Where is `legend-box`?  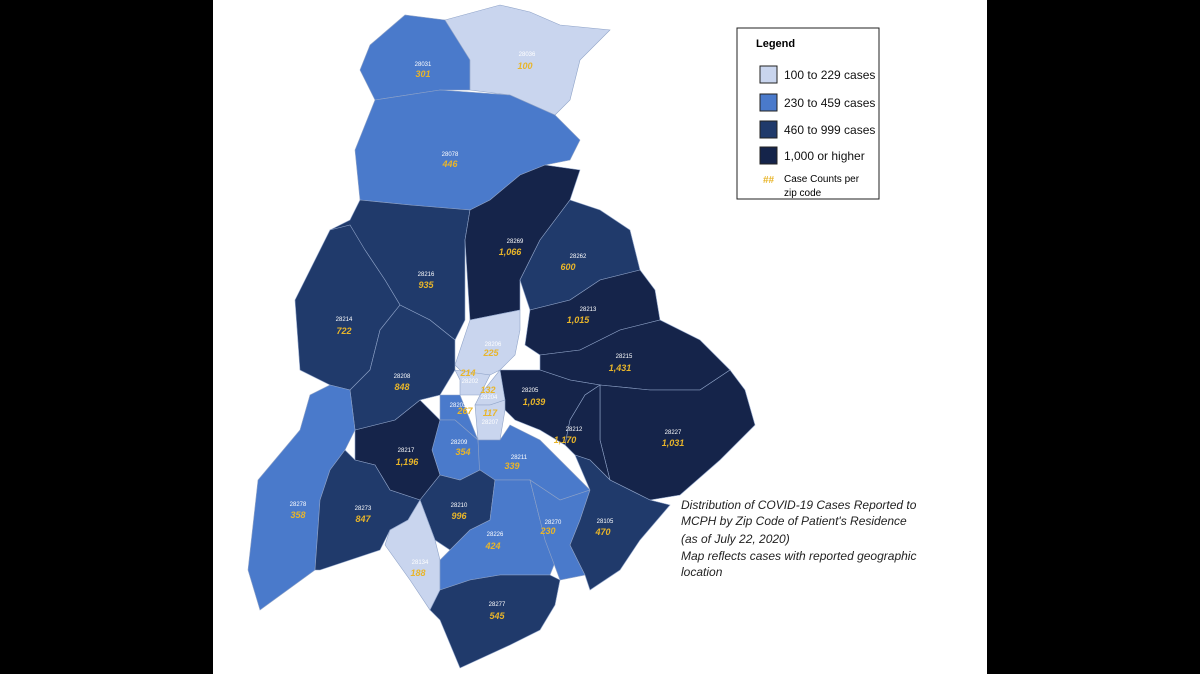 legend-box is located at coordinates (808, 113).